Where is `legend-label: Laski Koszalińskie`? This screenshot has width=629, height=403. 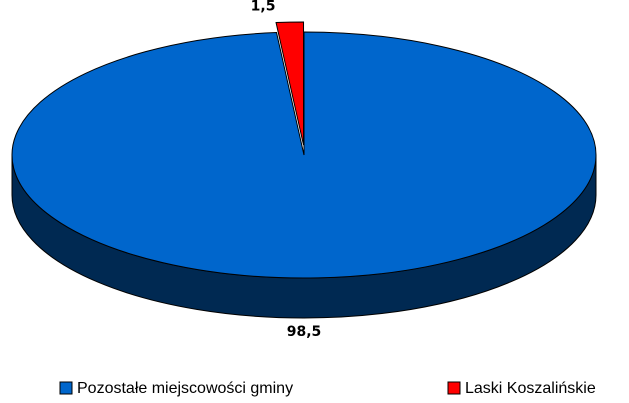 legend-label: Laski Koszalińskie is located at coordinates (530, 388).